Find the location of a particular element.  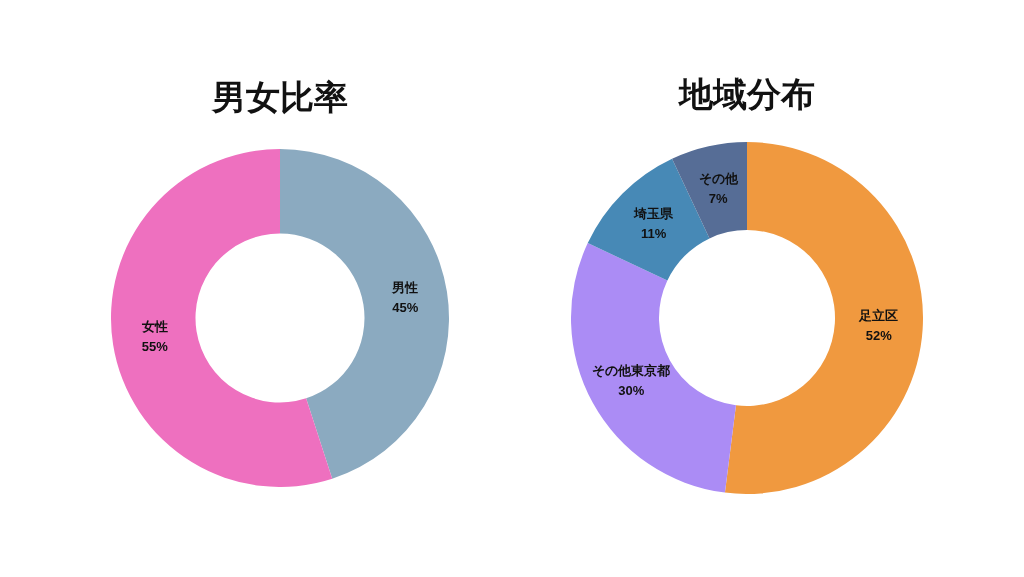

data-label: 55% is located at coordinates (155, 347).